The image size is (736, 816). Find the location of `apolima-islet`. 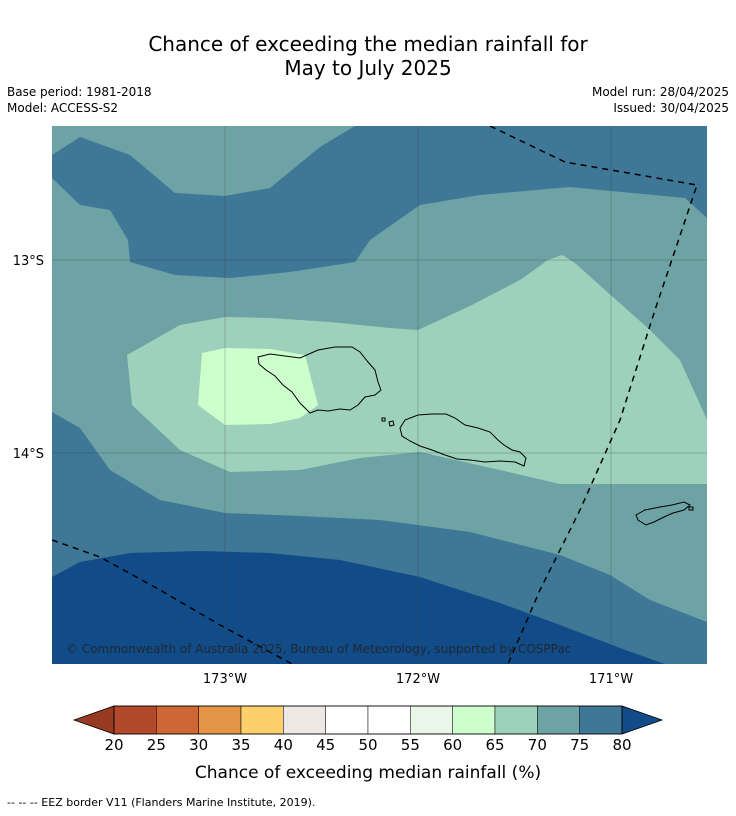

apolima-islet is located at coordinates (383, 419).